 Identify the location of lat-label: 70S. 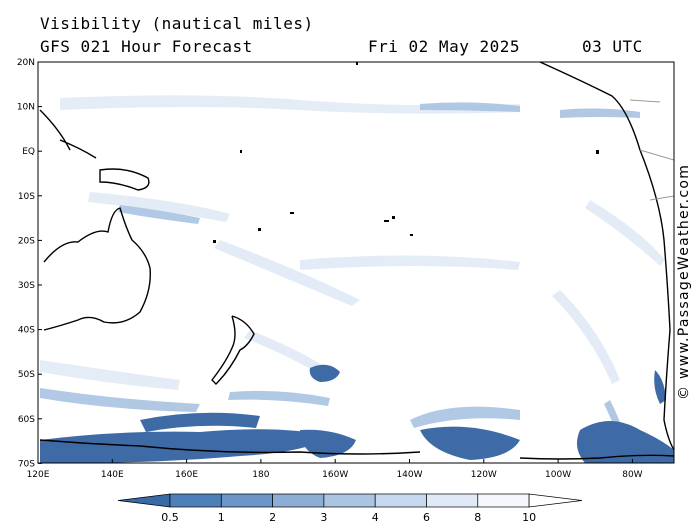
(26, 464).